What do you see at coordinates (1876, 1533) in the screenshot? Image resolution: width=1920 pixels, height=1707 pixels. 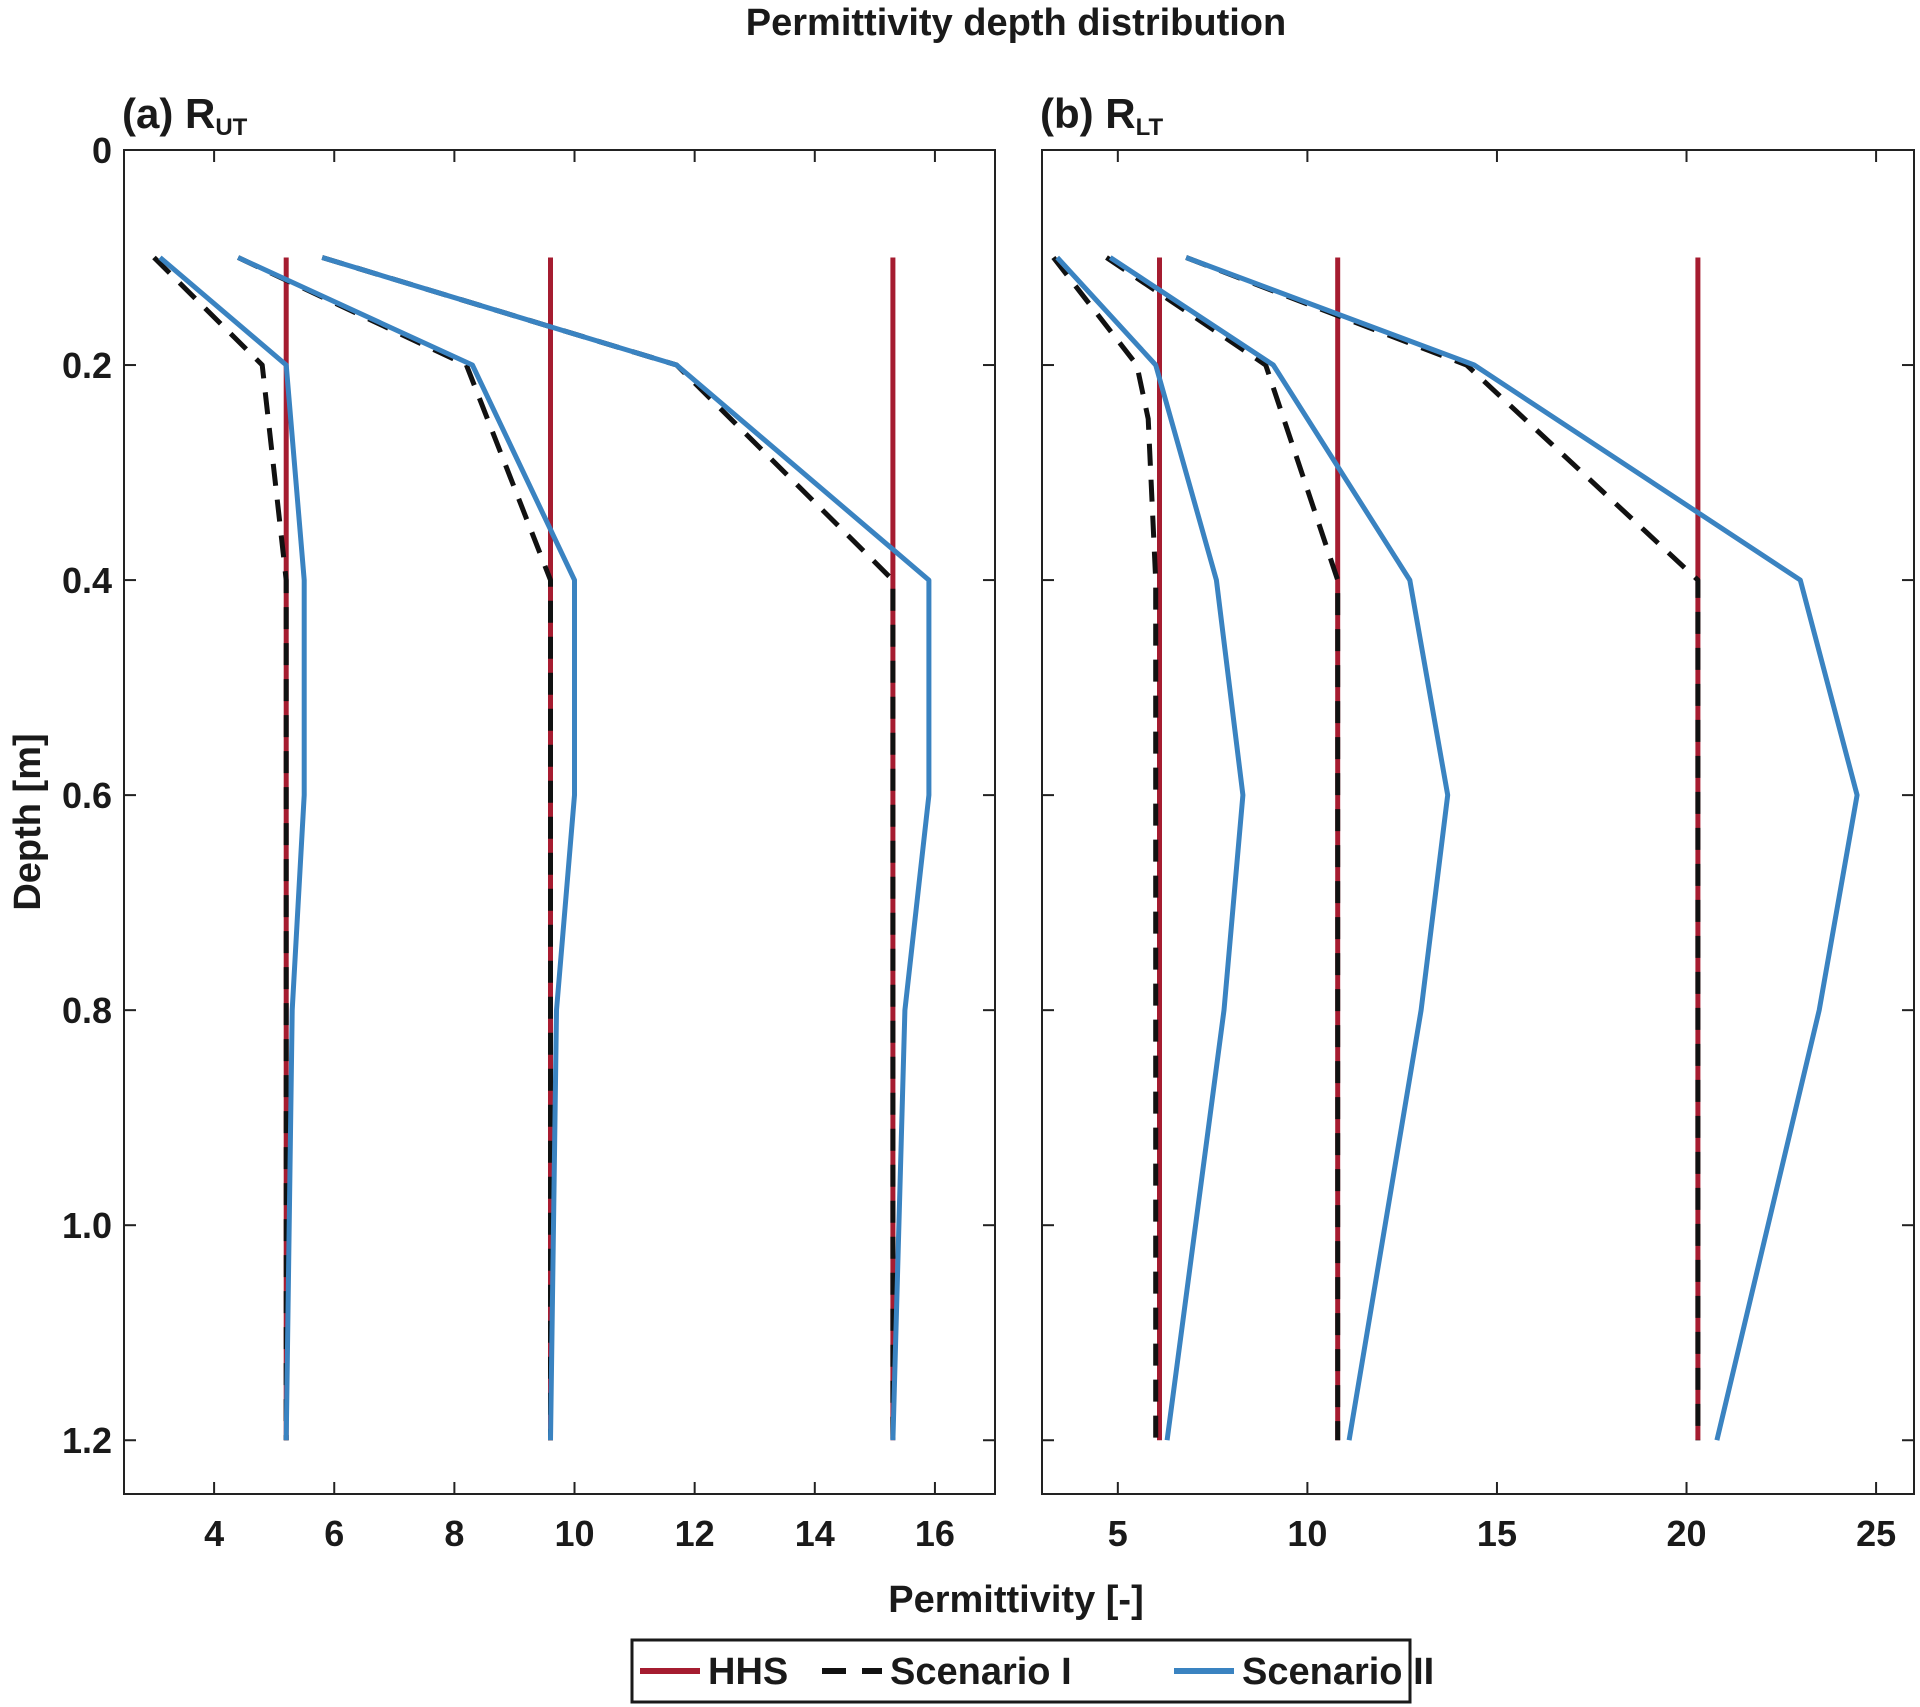 I see `x-tick-label: 25` at bounding box center [1876, 1533].